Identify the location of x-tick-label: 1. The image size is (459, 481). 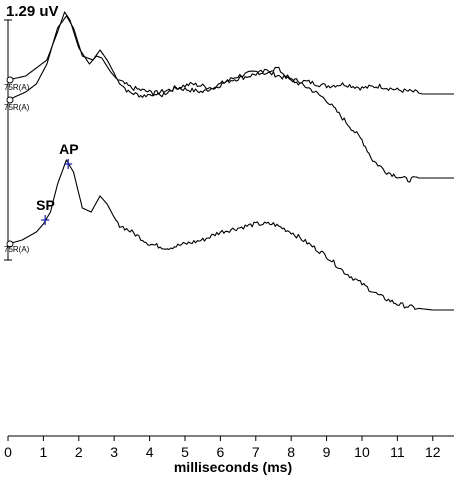
(43, 452).